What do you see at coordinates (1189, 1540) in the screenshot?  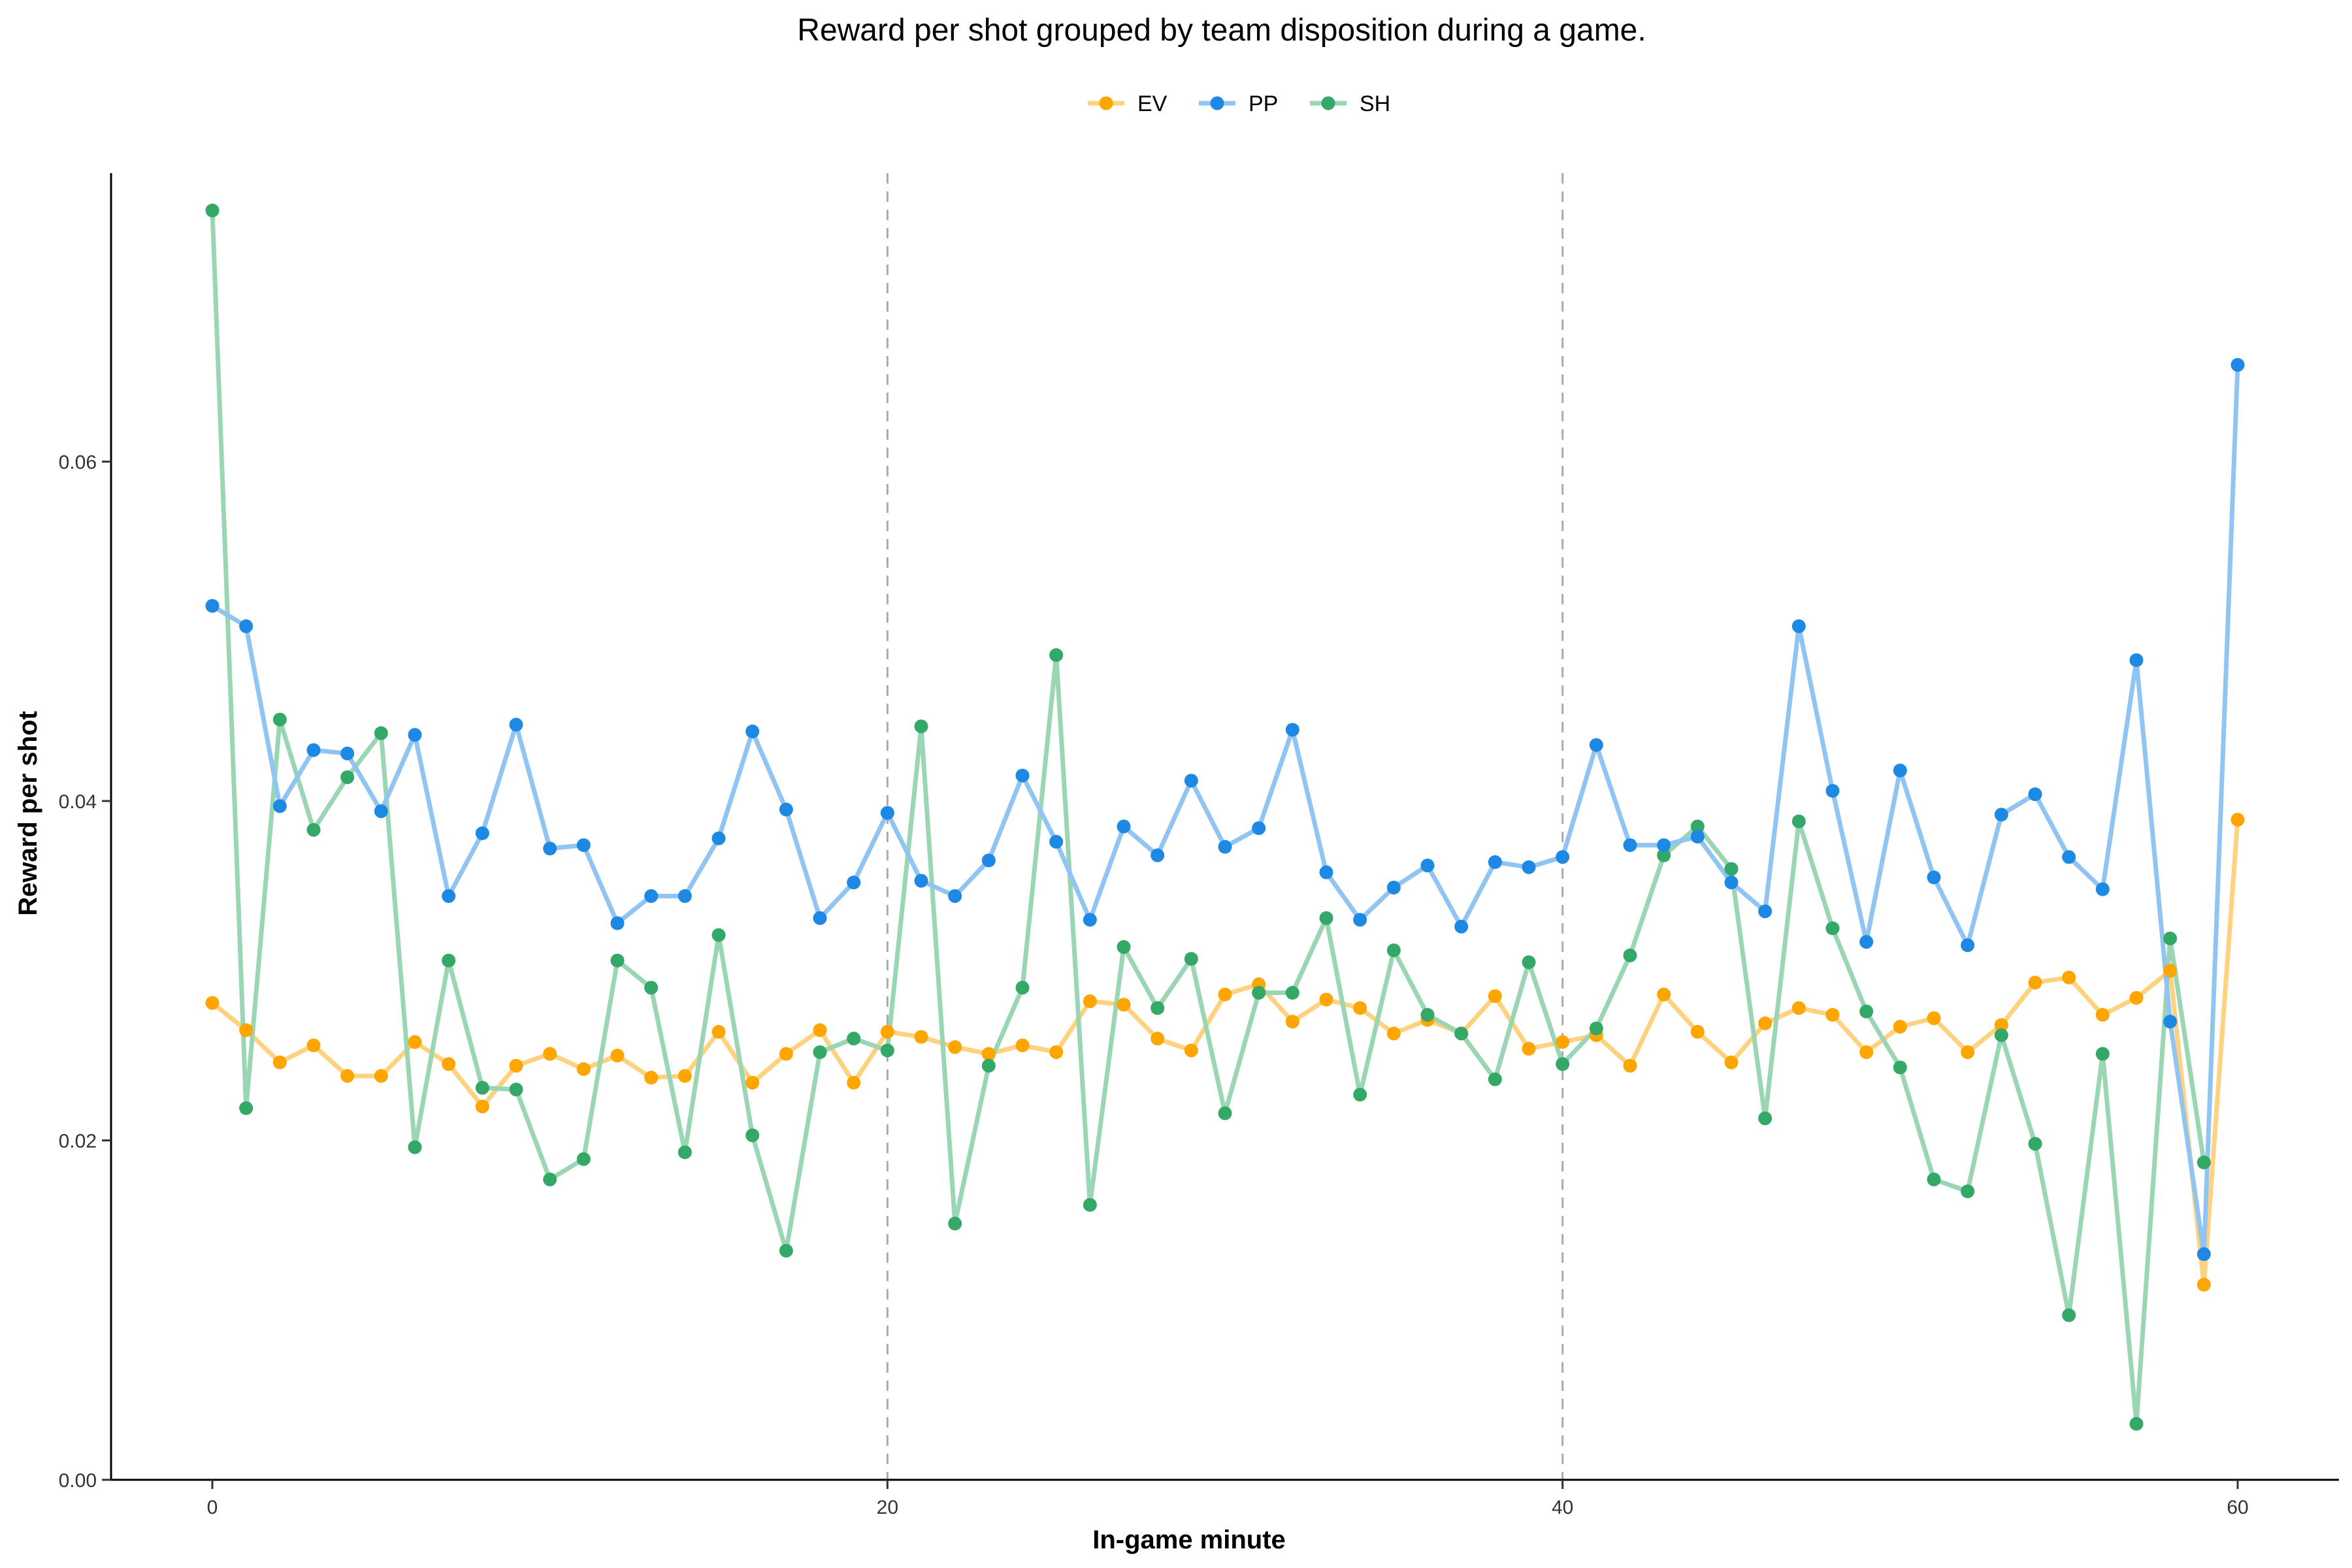 I see `x-axis-title: In-game minute` at bounding box center [1189, 1540].